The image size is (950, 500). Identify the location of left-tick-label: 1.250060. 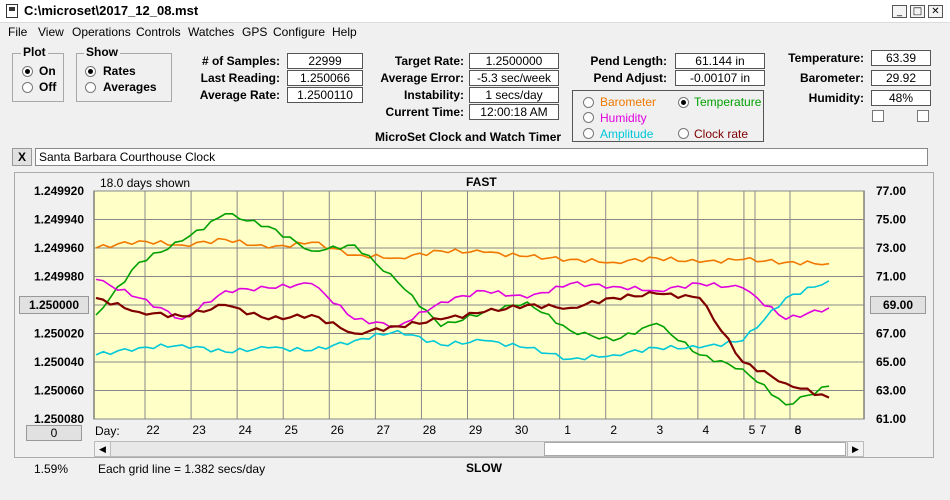
(59, 391).